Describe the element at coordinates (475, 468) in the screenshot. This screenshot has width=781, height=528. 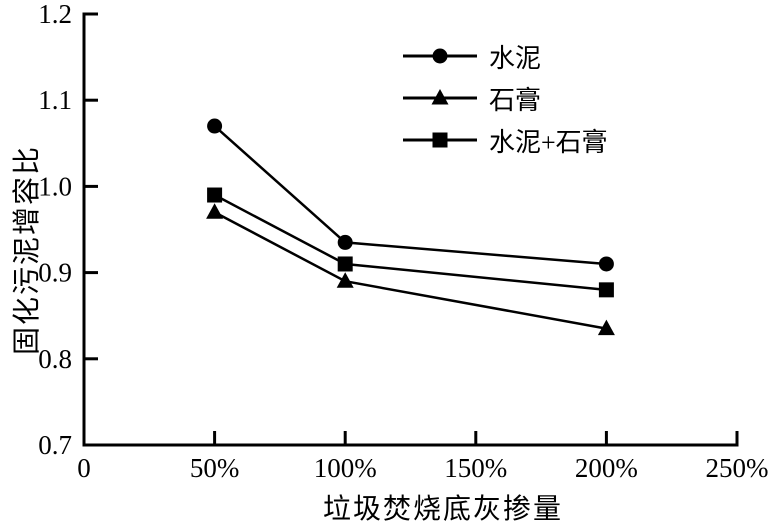
I see `x-tick-label: 150%` at that location.